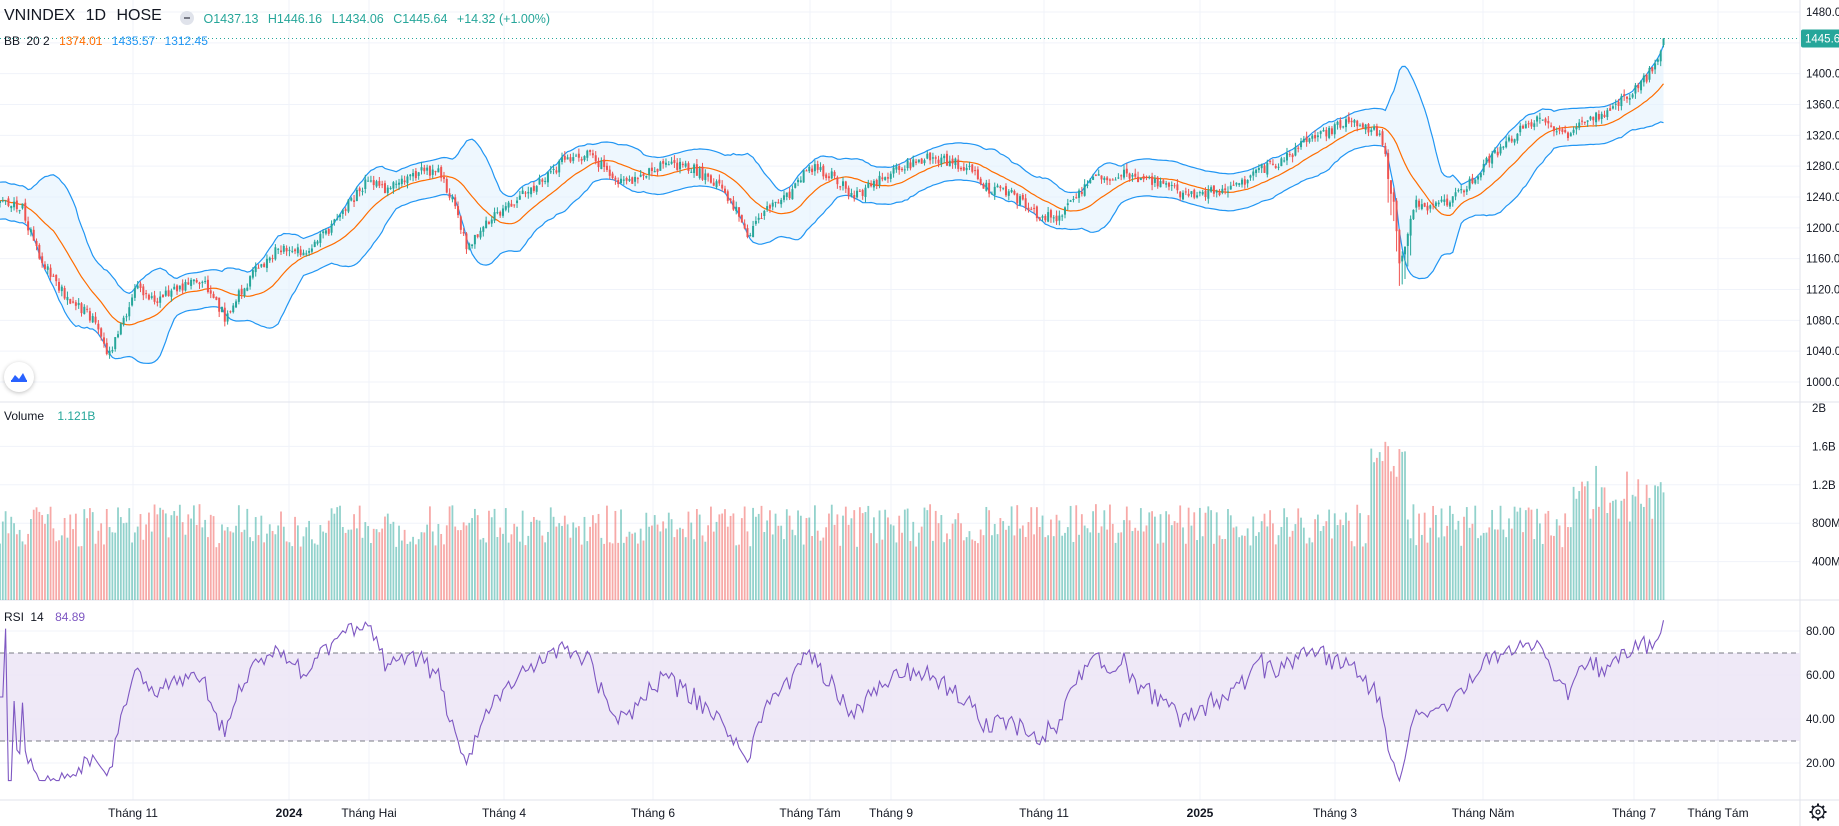 Image resolution: width=1839 pixels, height=826 pixels. I want to click on ohlc-low: L1434.06, so click(357, 19).